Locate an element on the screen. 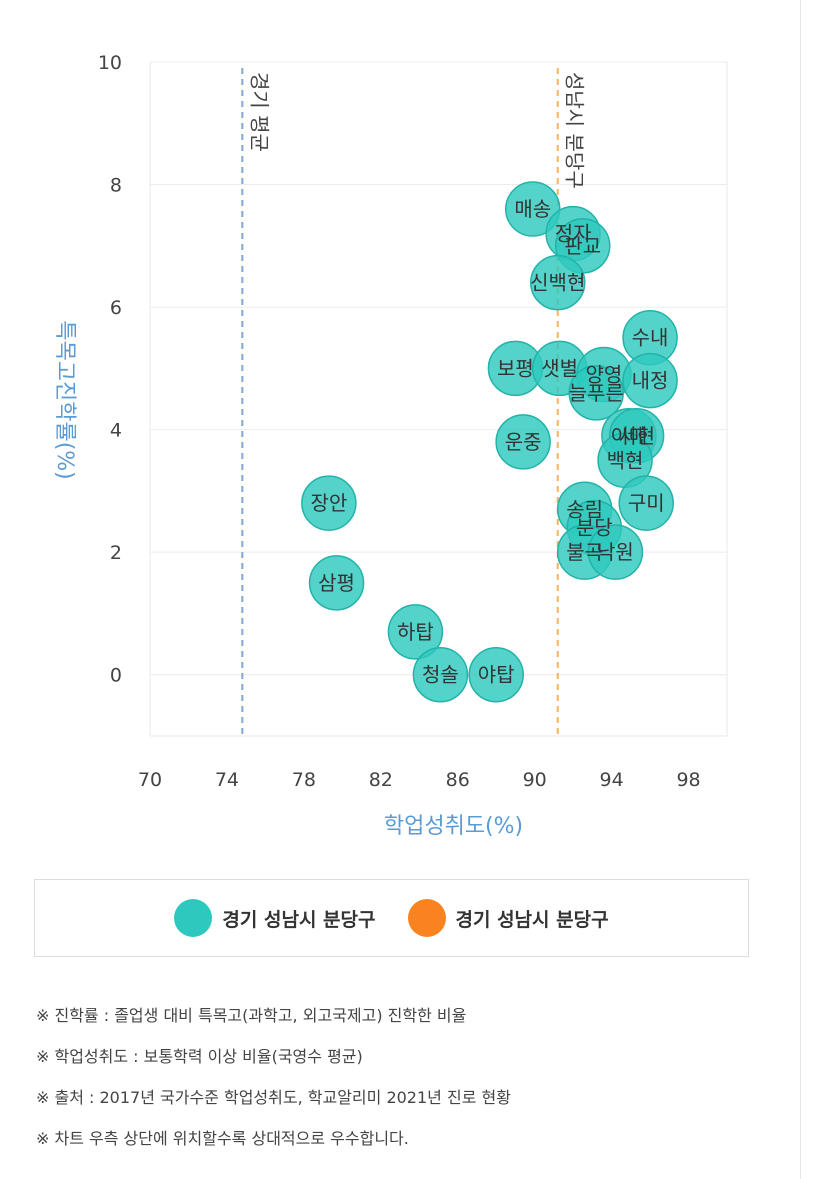  x-tick-label: 98 is located at coordinates (688, 780).